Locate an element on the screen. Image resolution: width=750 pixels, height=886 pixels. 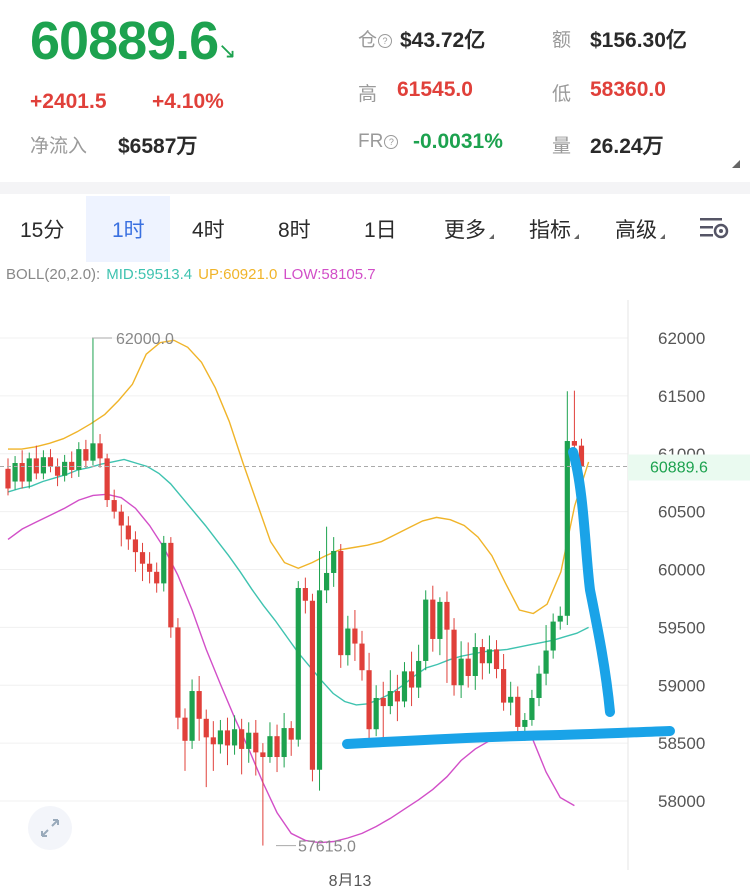
tab-more-label: 更多 is located at coordinates (465, 230).